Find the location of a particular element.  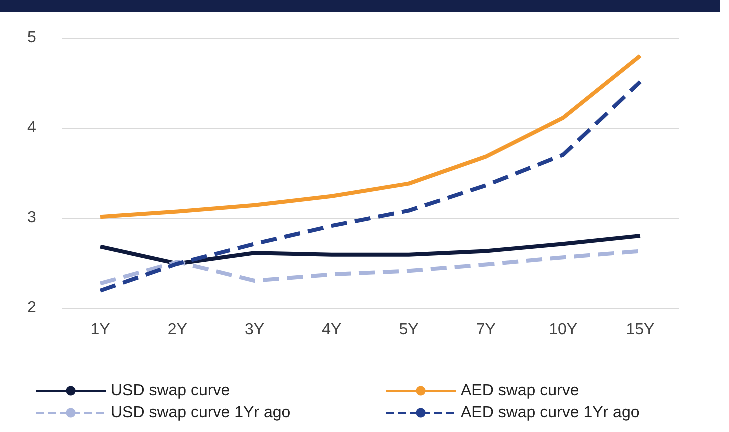

y-tick-label: 4 is located at coordinates (32, 128).